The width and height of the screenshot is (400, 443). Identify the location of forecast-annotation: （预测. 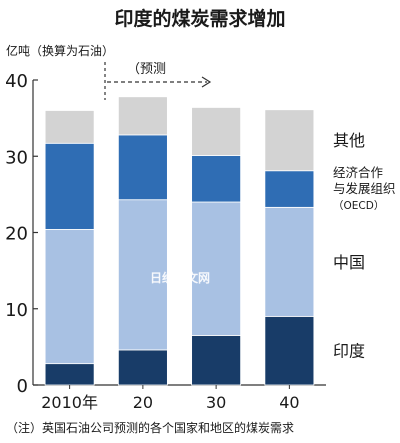
(158, 81).